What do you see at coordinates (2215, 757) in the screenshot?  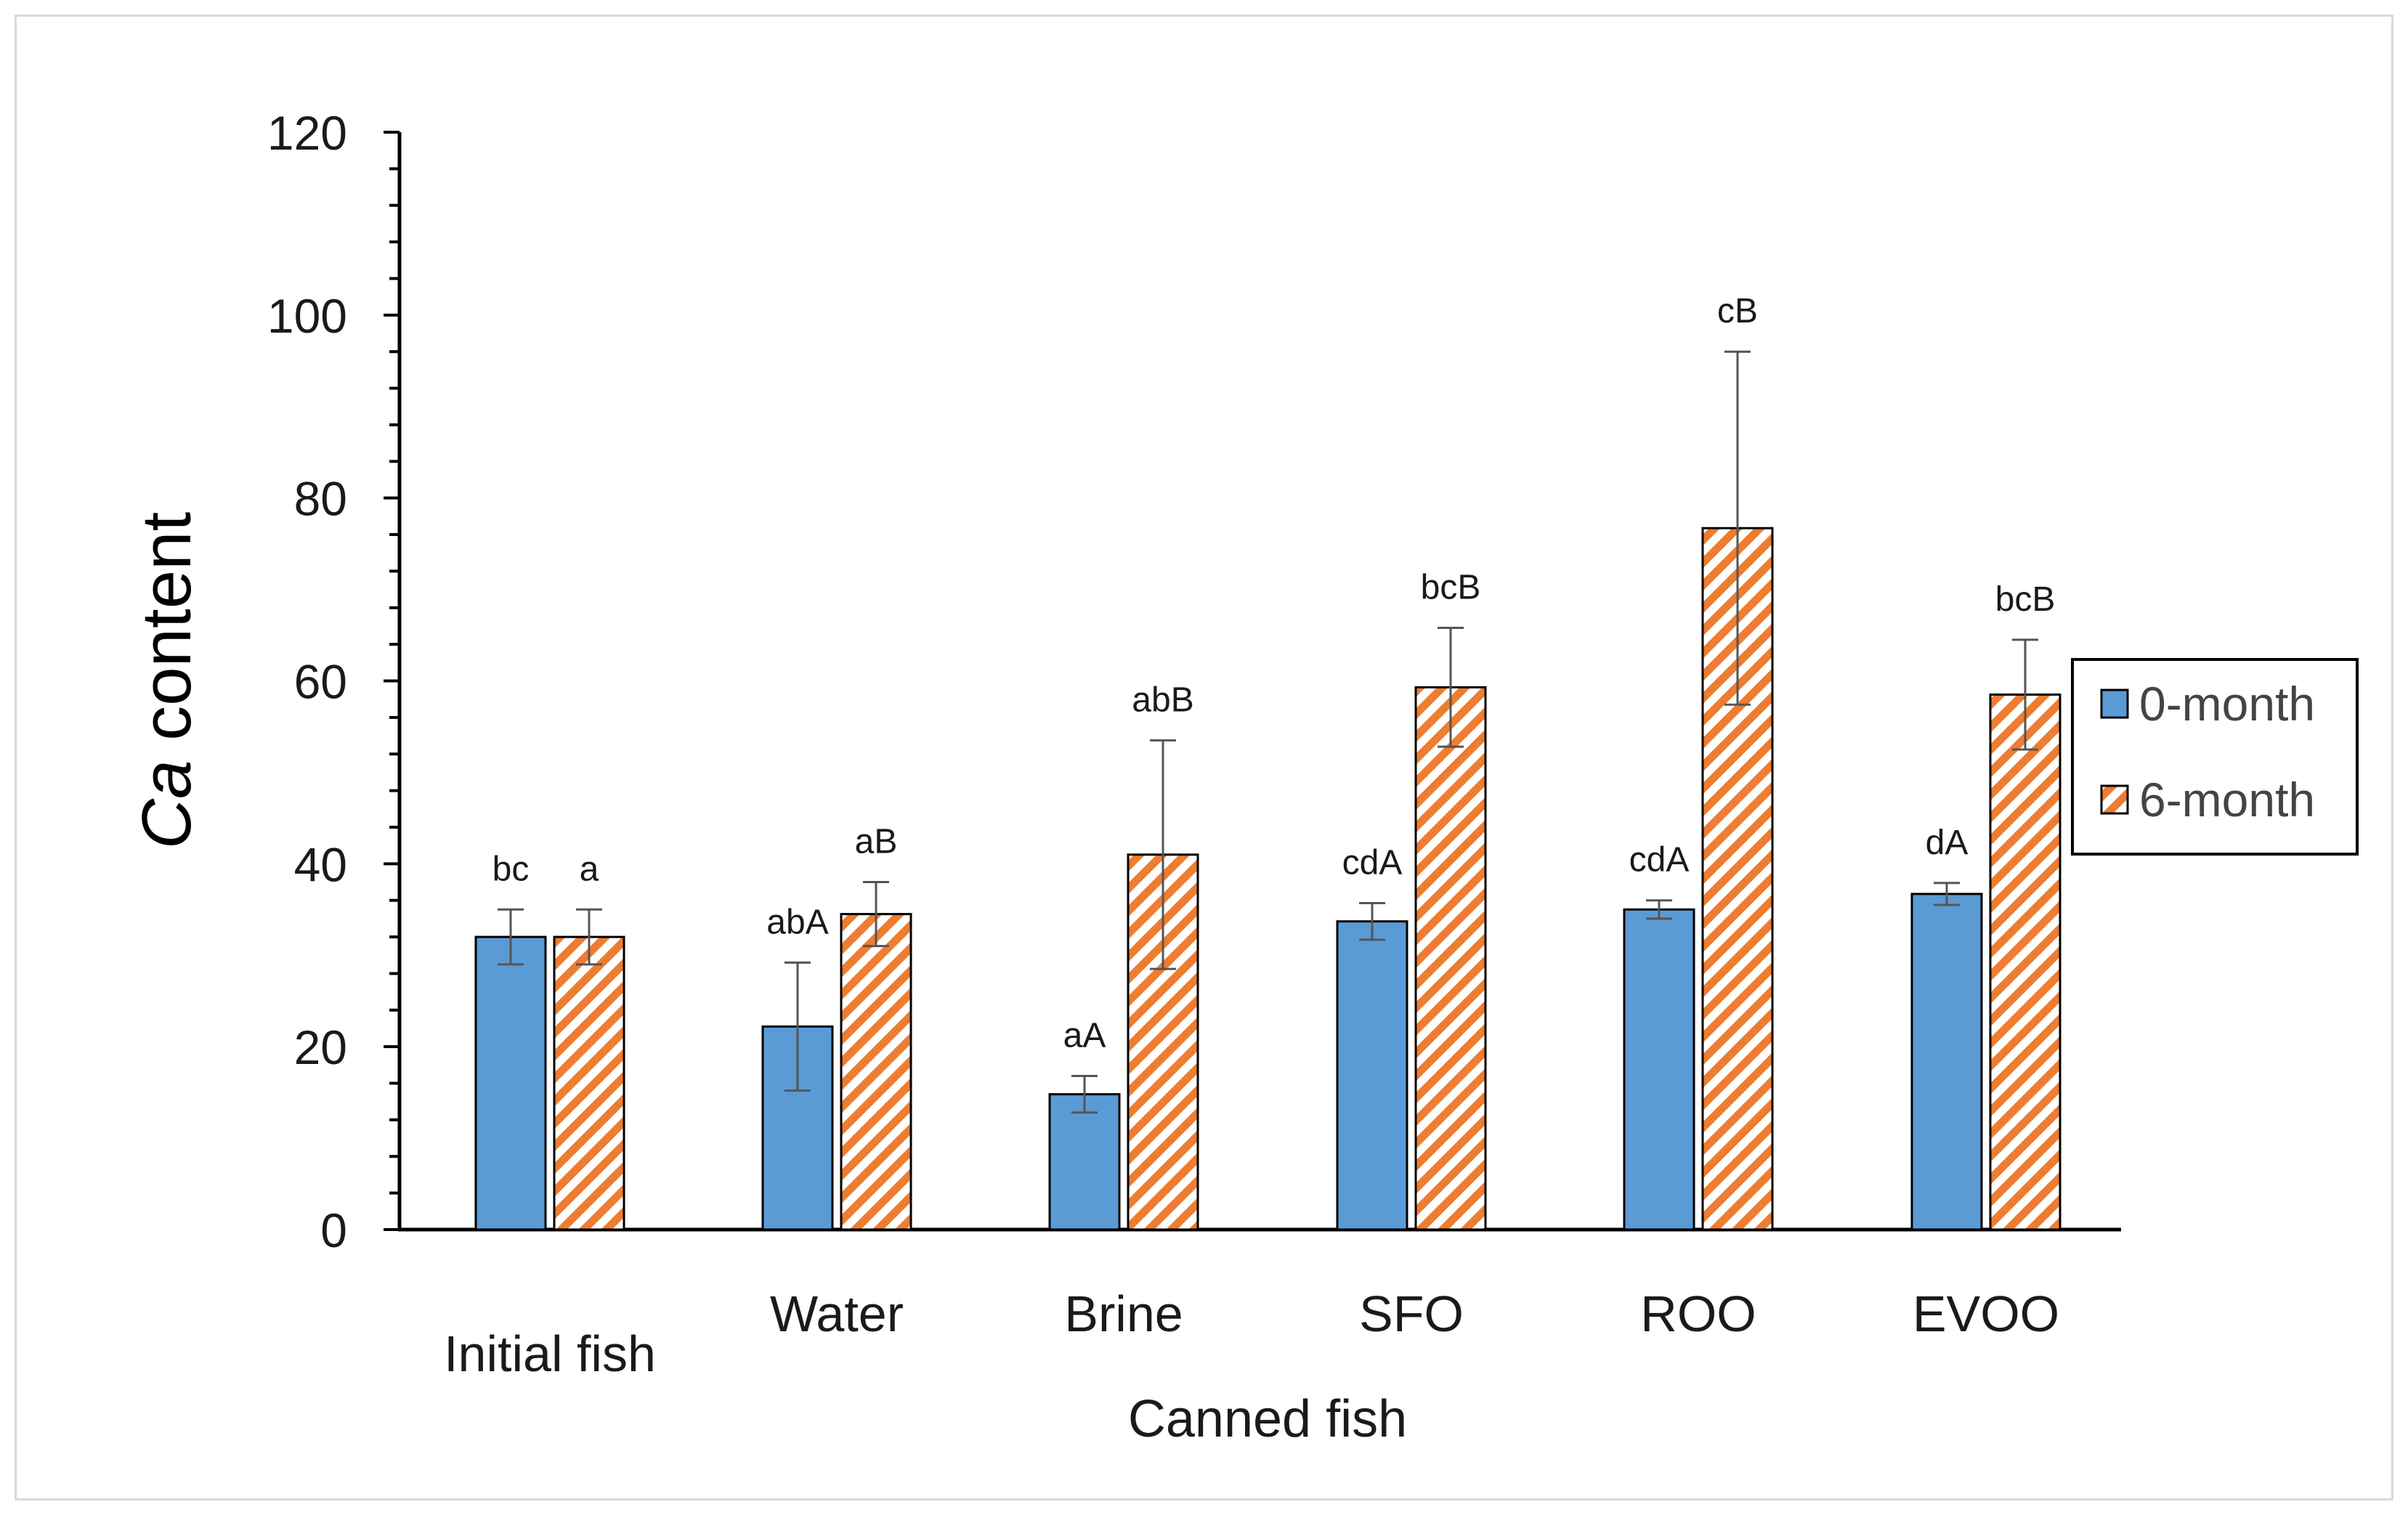 I see `legend: 0-month 6-month` at bounding box center [2215, 757].